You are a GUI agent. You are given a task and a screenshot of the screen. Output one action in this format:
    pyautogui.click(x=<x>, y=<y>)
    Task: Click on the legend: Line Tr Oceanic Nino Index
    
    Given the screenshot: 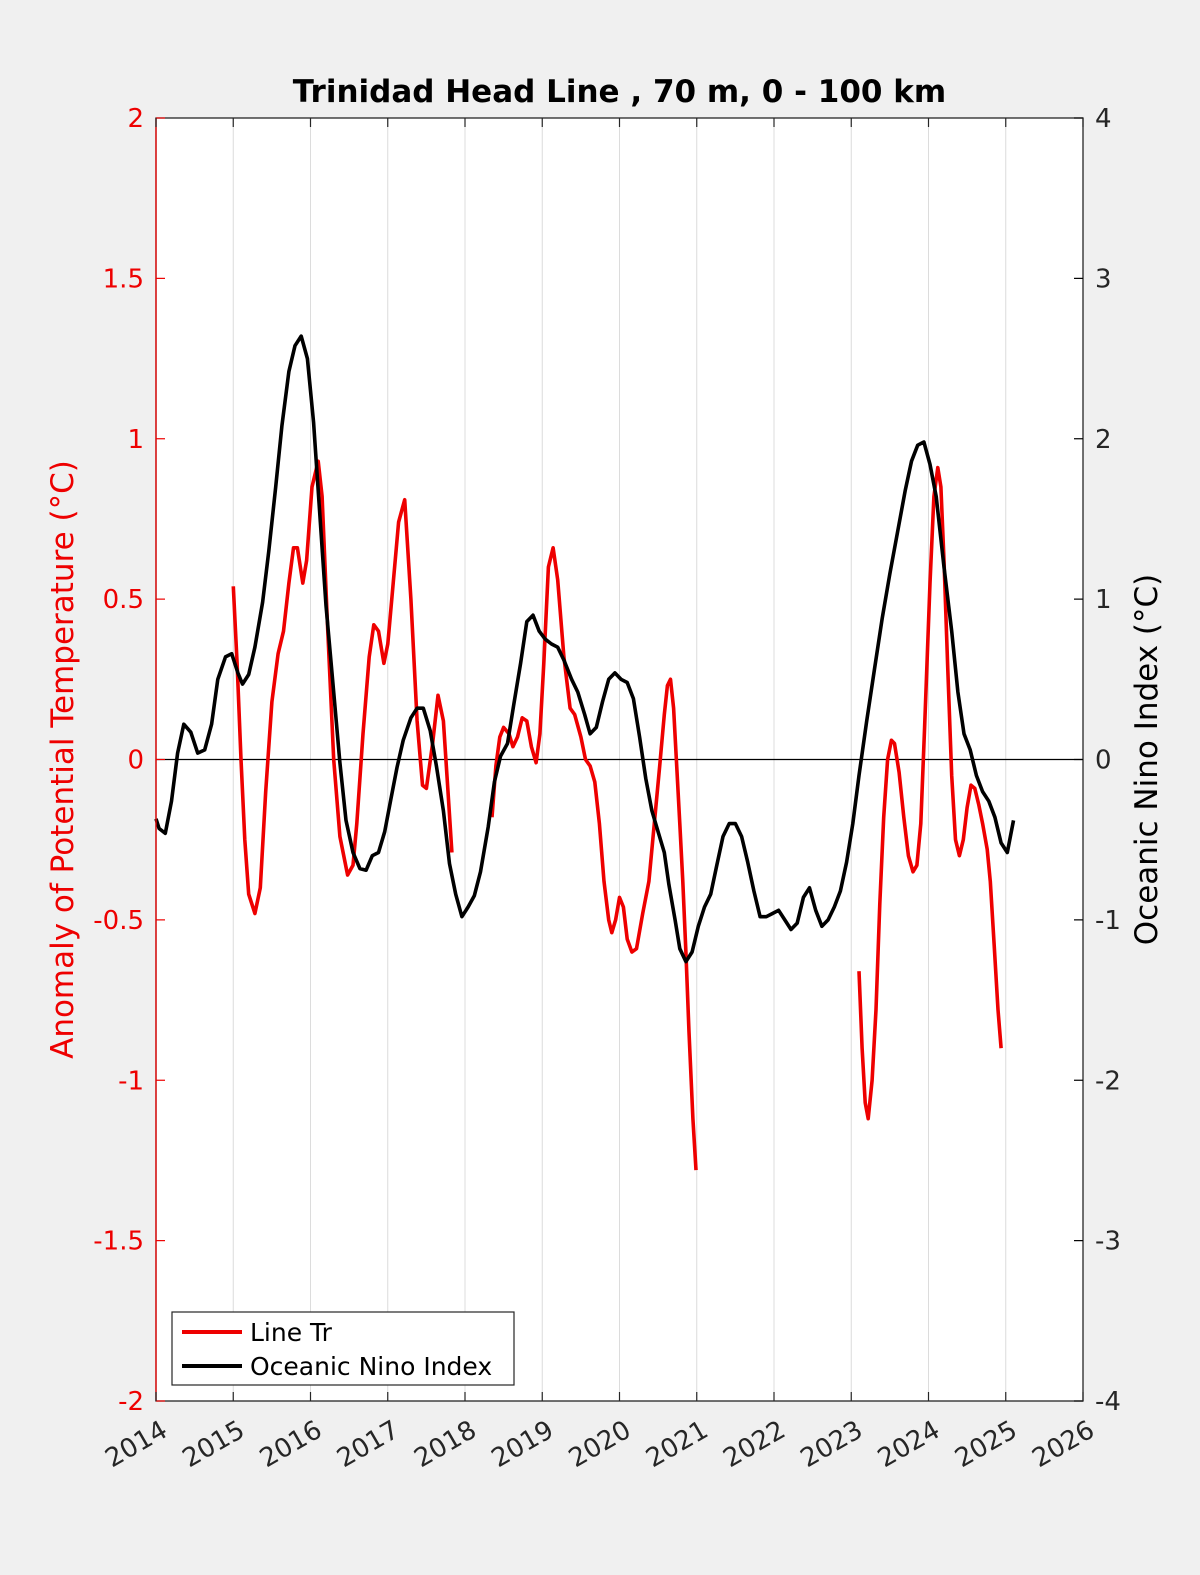 What is the action you would take?
    pyautogui.click(x=343, y=1348)
    